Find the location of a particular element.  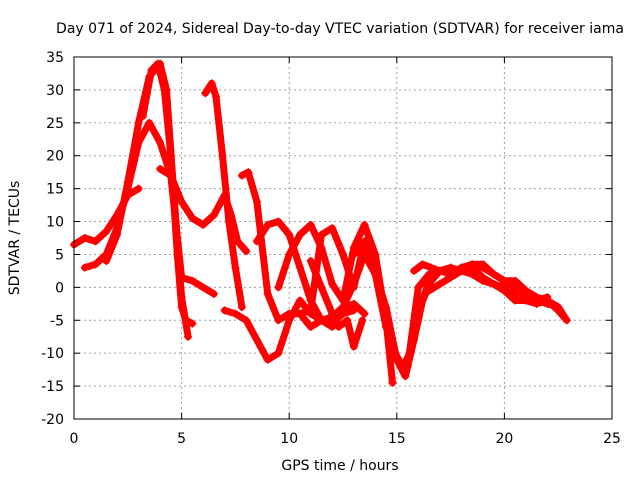

y-tick-label: 20 is located at coordinates (55, 157).